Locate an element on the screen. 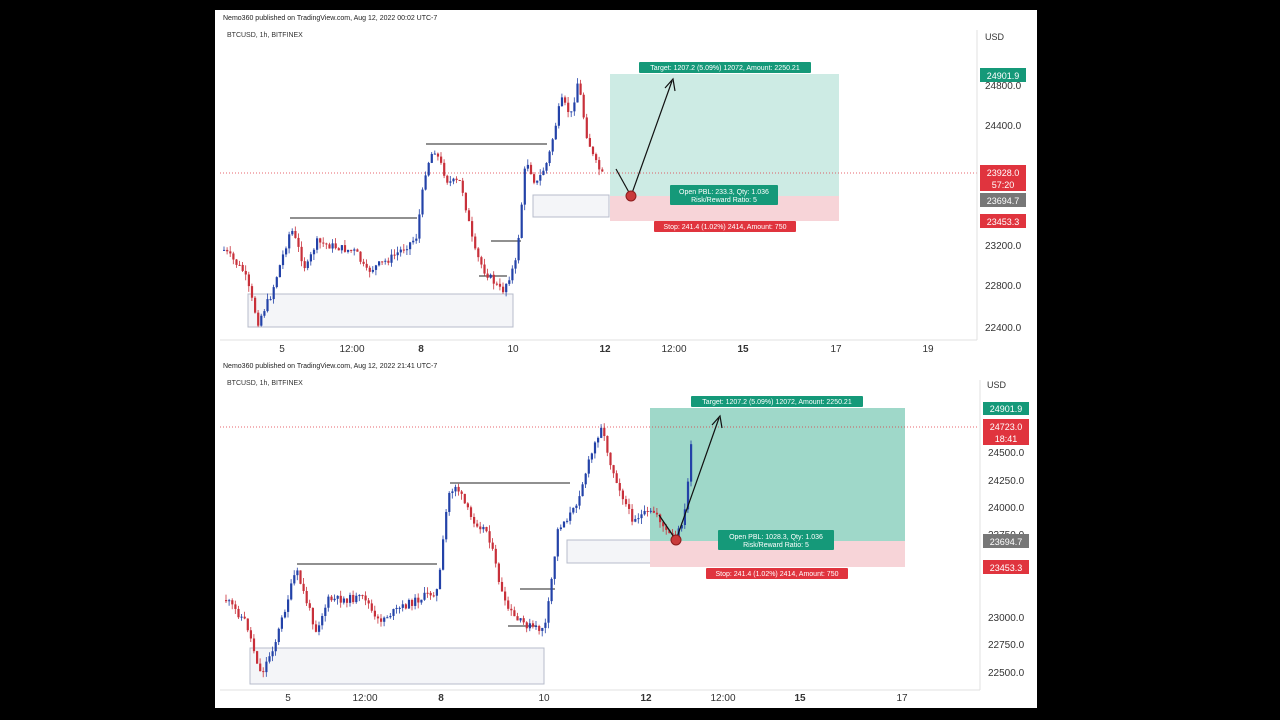  x-tick-label: 12 is located at coordinates (646, 698).